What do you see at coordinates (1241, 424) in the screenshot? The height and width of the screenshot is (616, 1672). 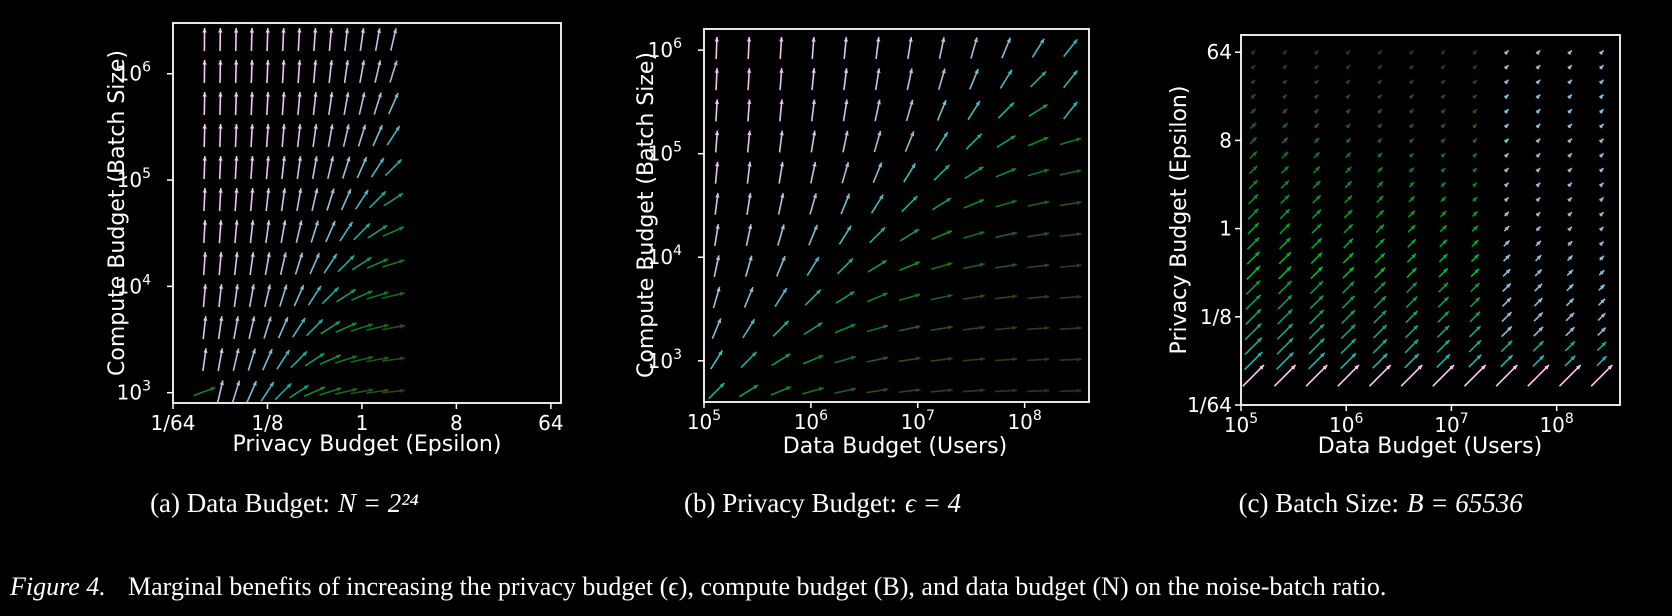 I see `x-tick-label: 10⁵` at bounding box center [1241, 424].